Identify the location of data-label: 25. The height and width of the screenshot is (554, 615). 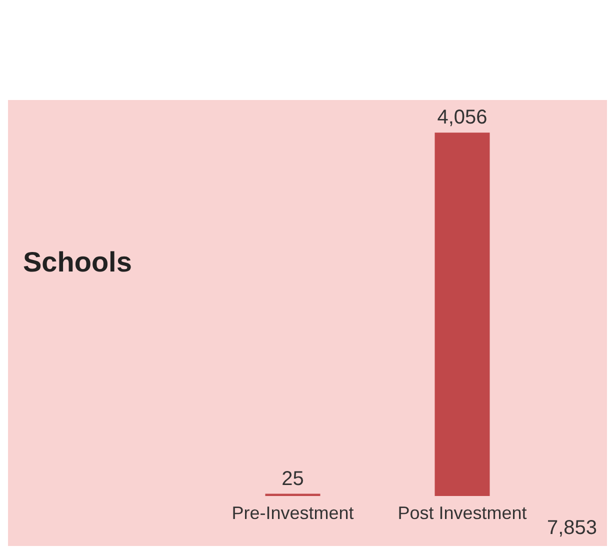
(293, 479).